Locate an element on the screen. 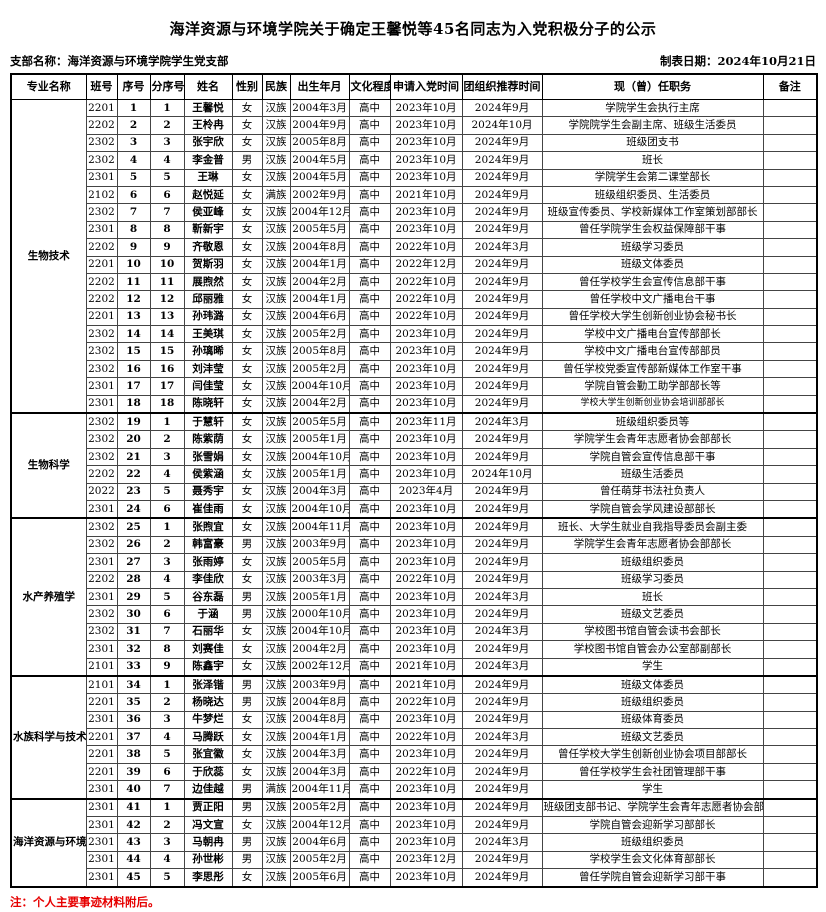 This screenshot has height=912, width=826. cell-position: 班级文艺委员 is located at coordinates (652, 737).